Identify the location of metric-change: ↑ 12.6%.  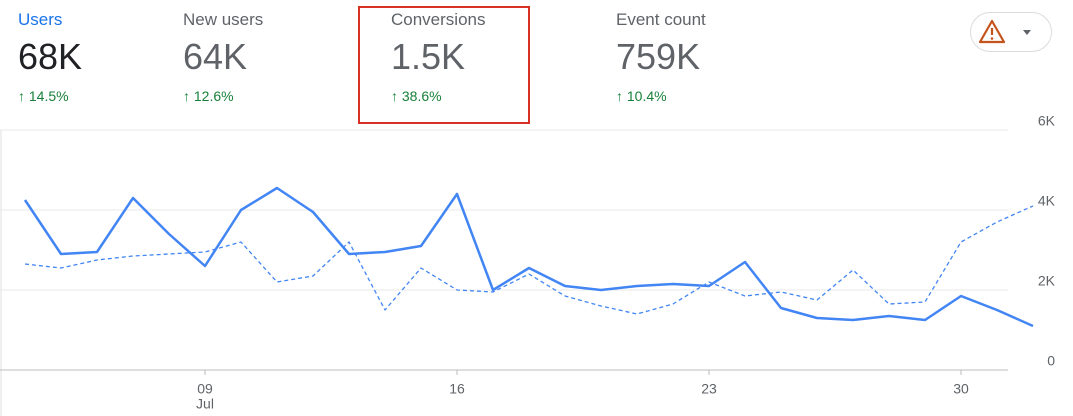
(208, 96).